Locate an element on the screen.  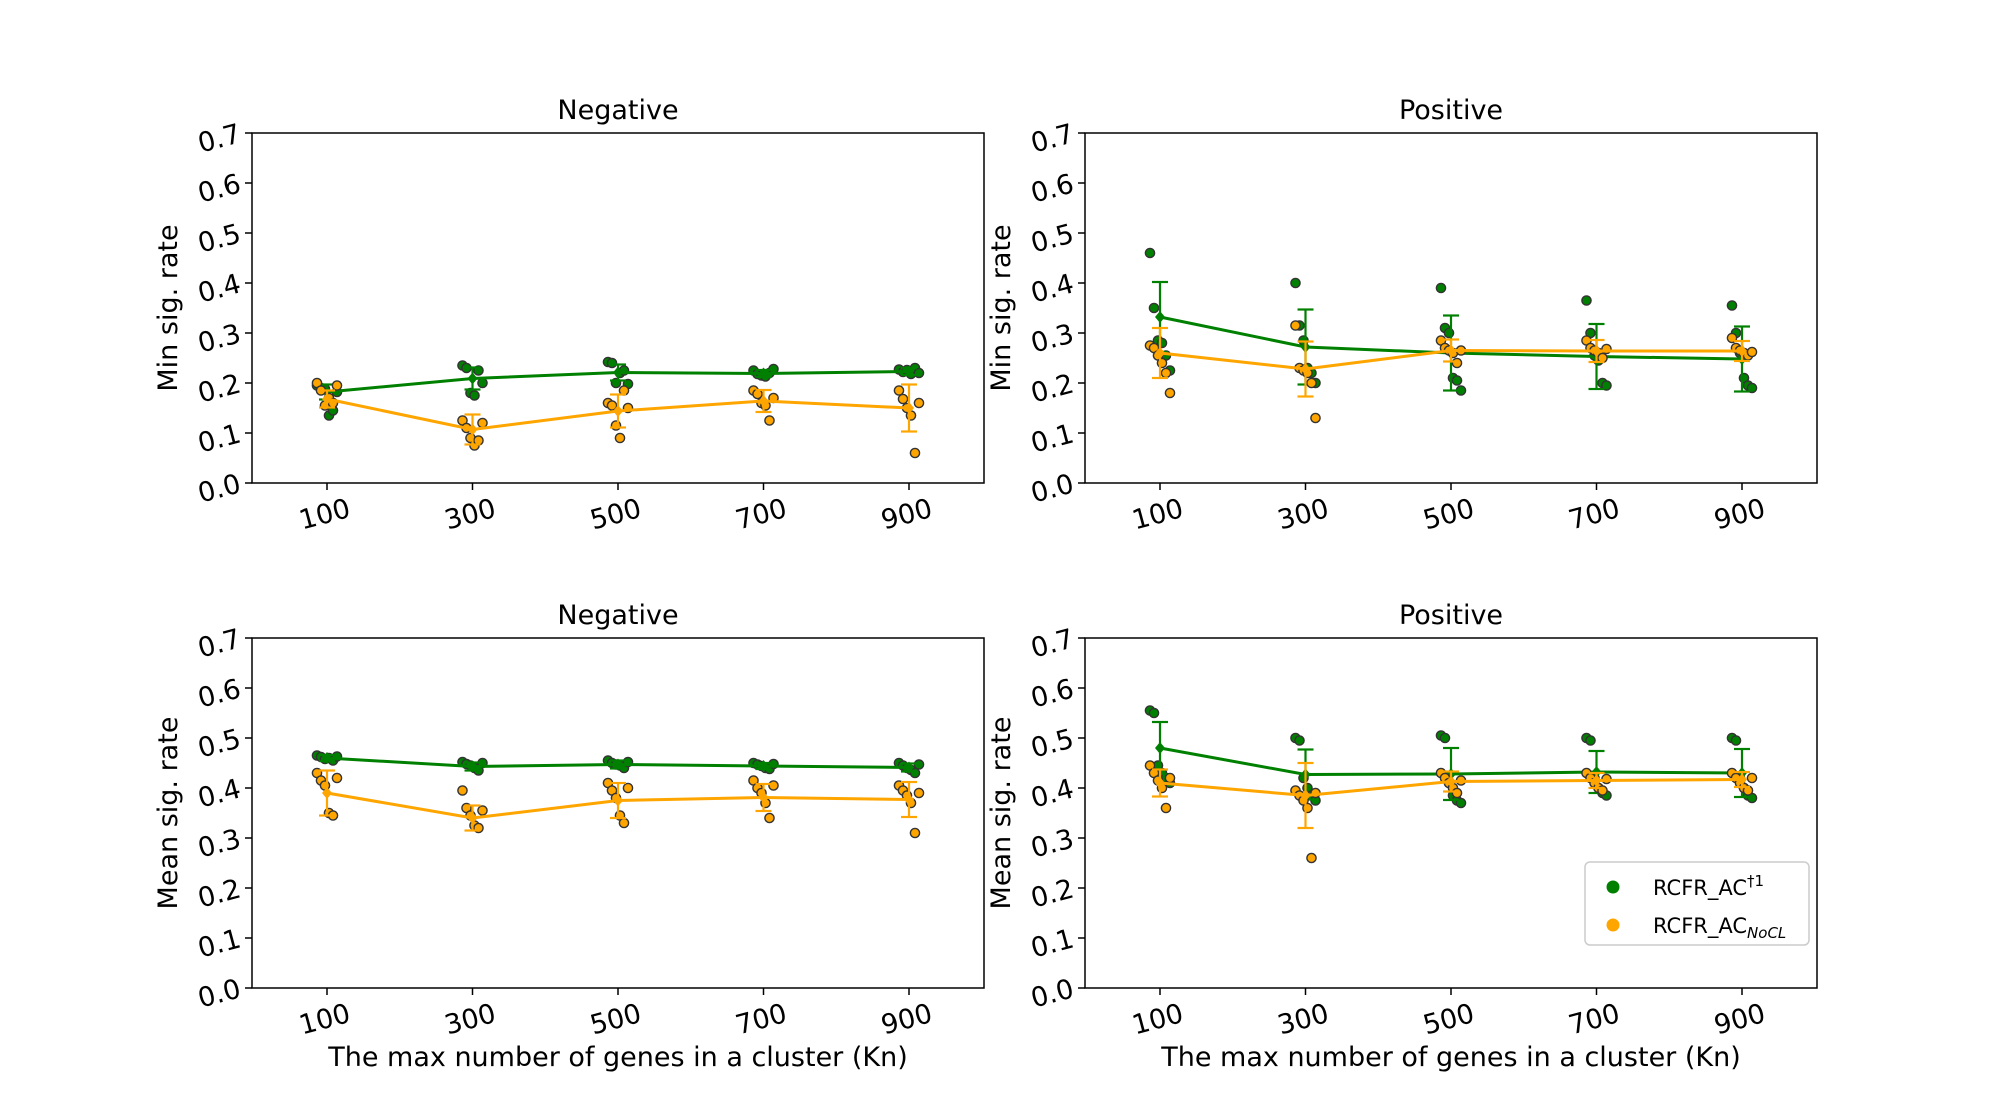
legend-label: RCFR_ACNoCL is located at coordinates (1719, 928).